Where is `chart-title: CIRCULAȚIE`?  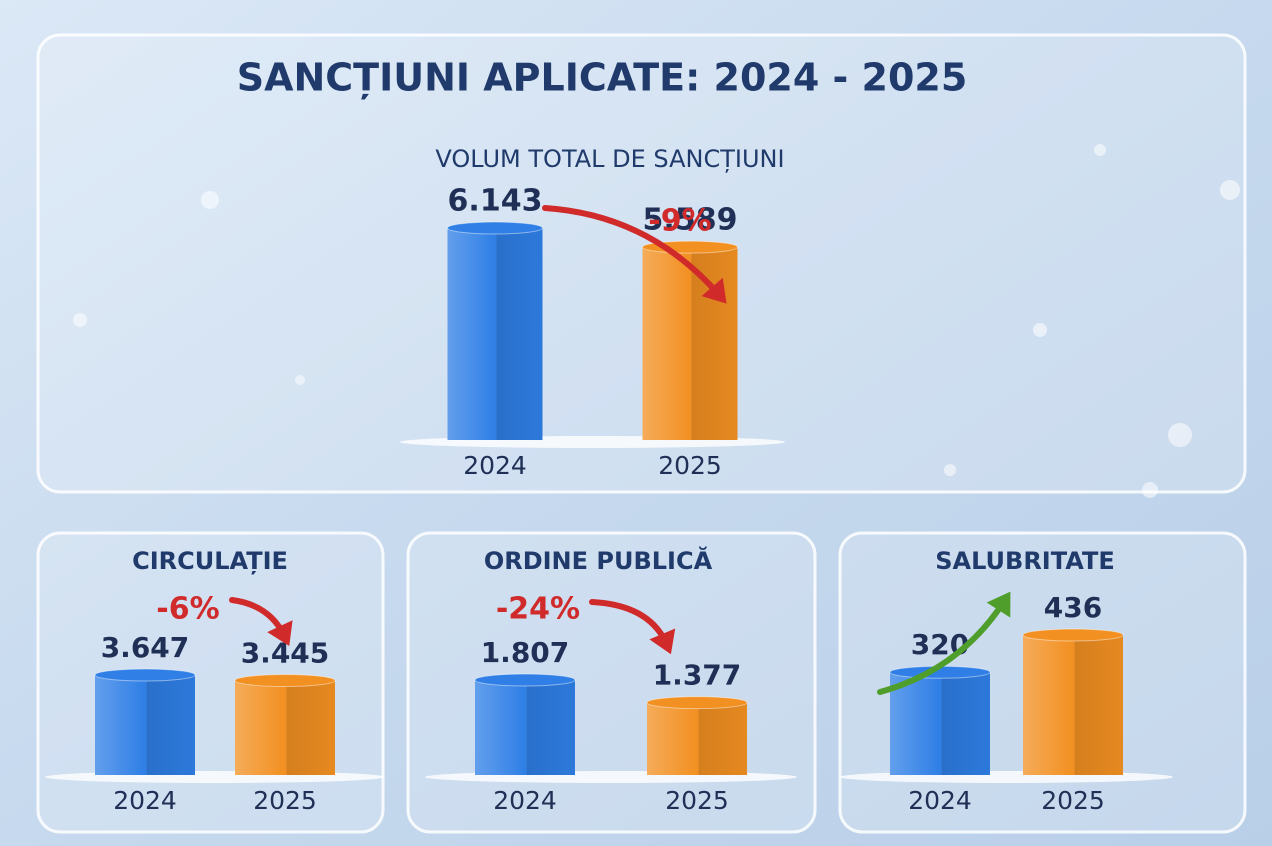
chart-title: CIRCULAȚIE is located at coordinates (210, 561).